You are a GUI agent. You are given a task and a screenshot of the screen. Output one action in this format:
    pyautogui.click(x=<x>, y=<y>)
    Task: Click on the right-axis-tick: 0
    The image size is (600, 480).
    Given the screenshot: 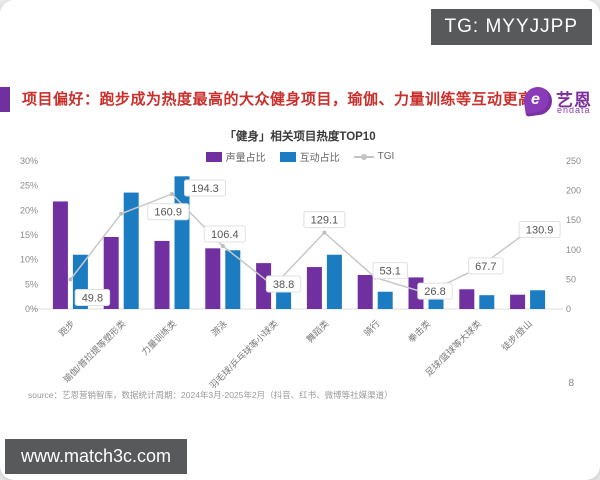 What is the action you would take?
    pyautogui.click(x=568, y=309)
    